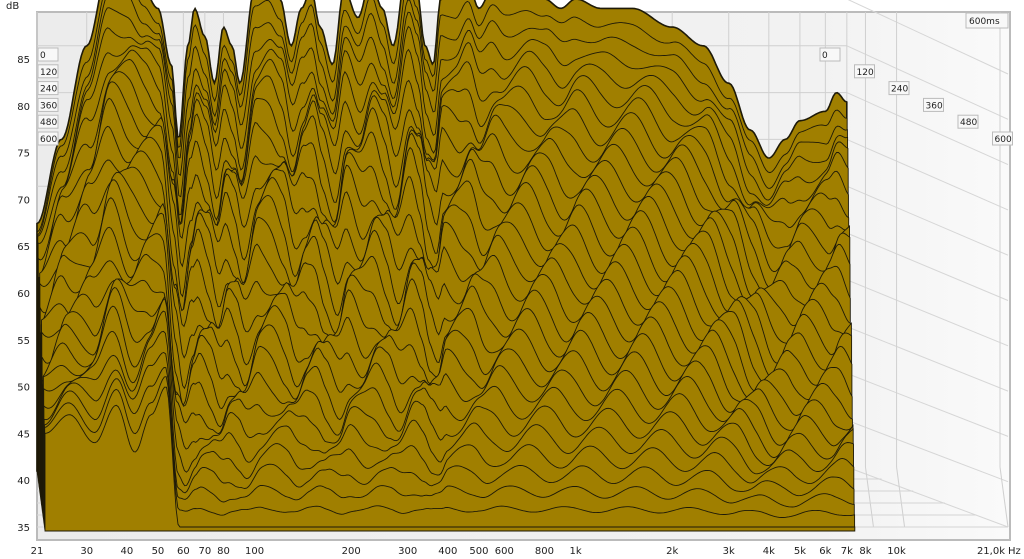  Describe the element at coordinates (575, 551) in the screenshot. I see `x-tick-label: 1k` at that location.